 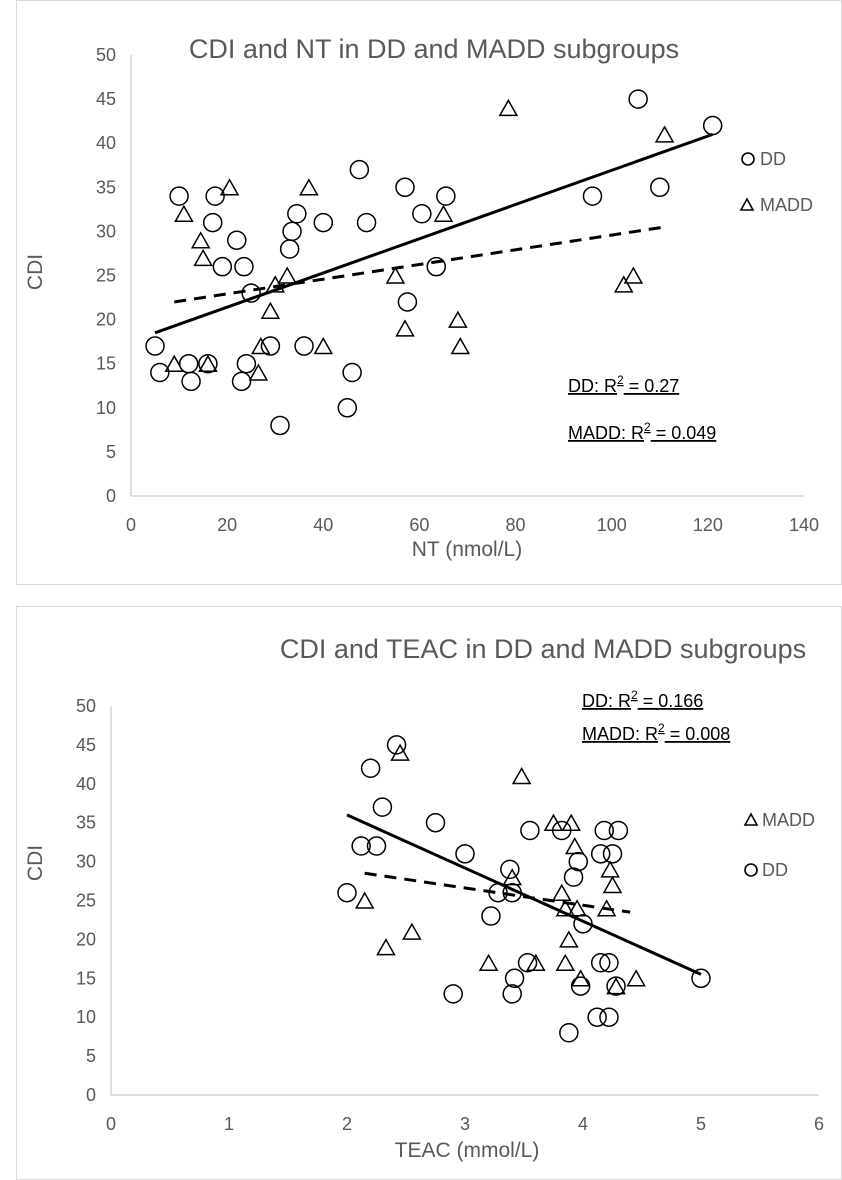 What do you see at coordinates (684, 433) in the screenshot?
I see `annotation-value: = 0.049` at bounding box center [684, 433].